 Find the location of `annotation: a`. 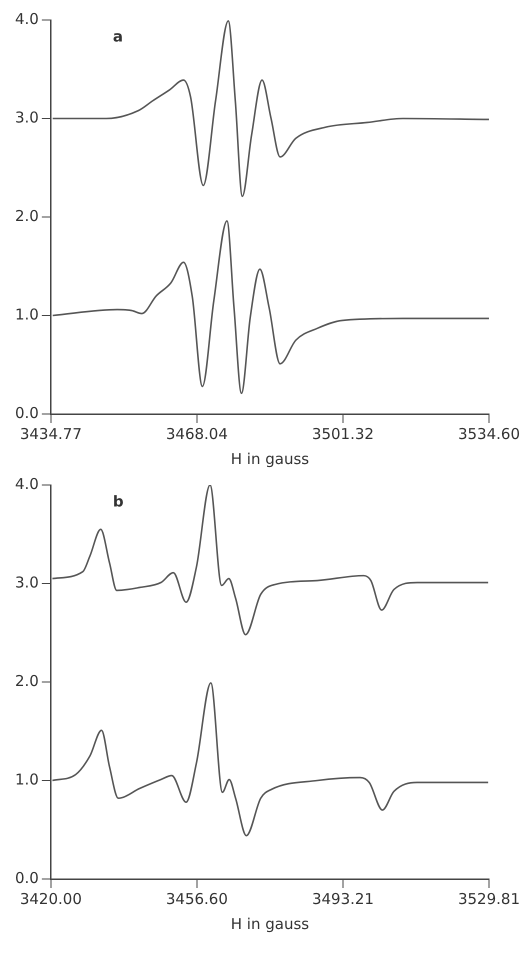

annotation: a is located at coordinates (117, 36).